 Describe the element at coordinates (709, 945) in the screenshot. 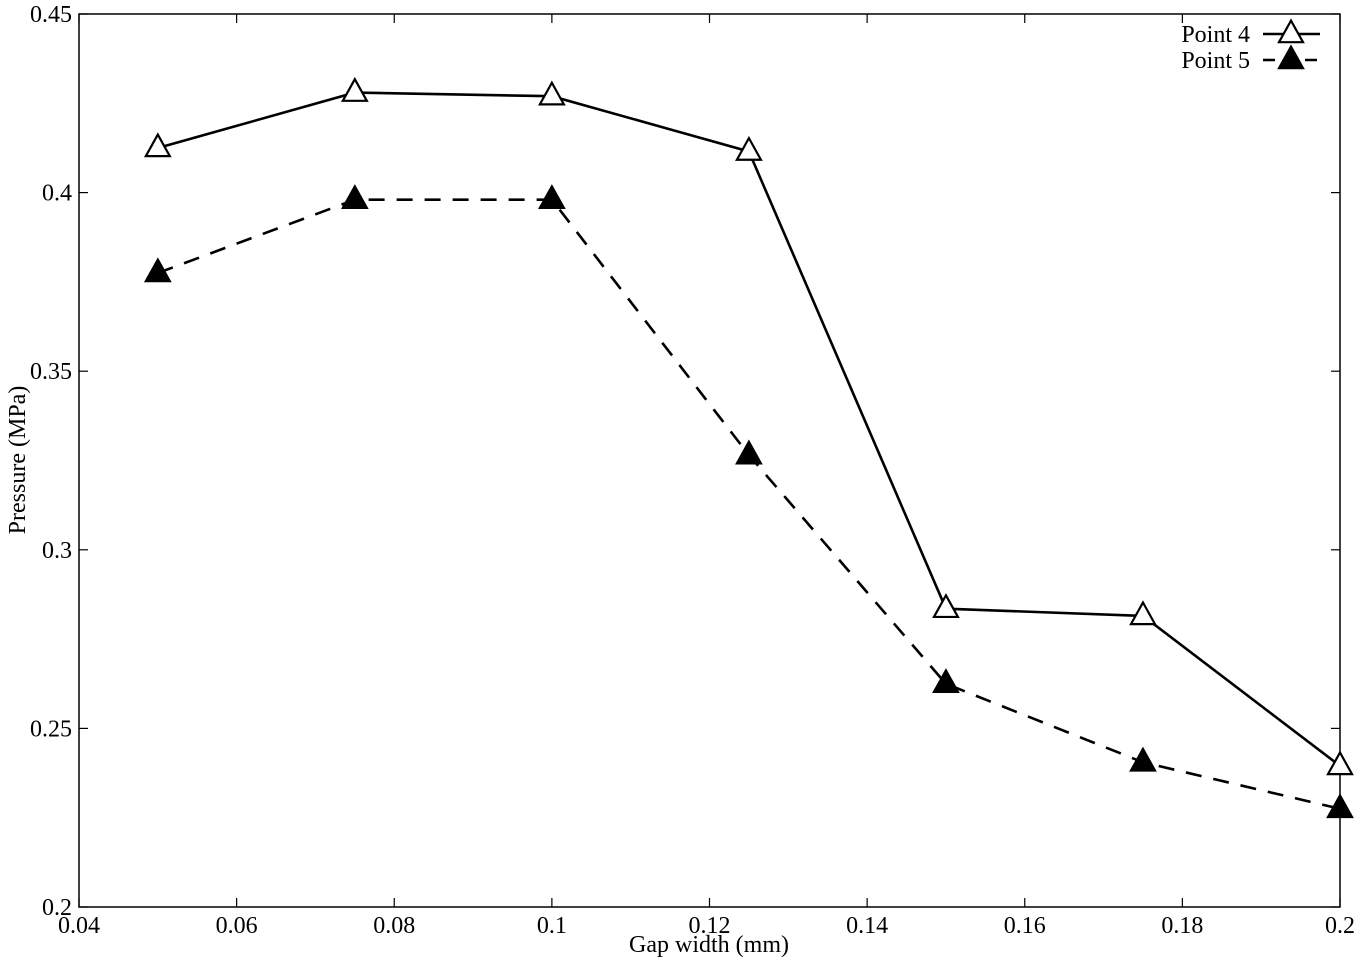

I see `x-axis-label: Gap width (mm)` at that location.